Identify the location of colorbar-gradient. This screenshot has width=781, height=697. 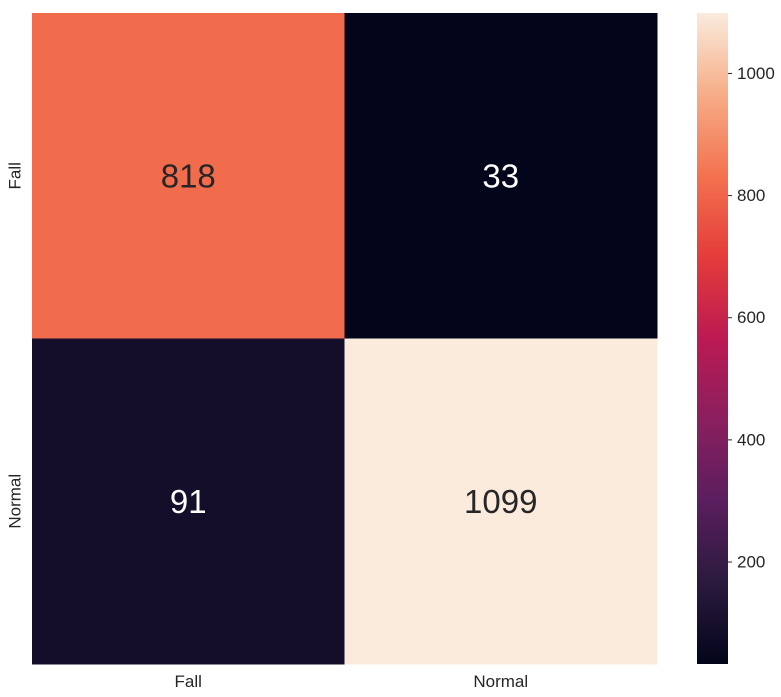
(712, 338).